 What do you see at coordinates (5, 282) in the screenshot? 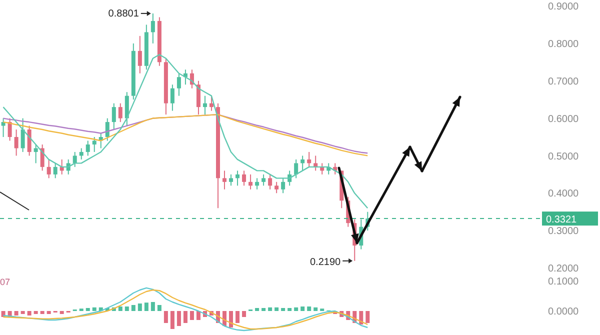
I see `annotation: 07` at bounding box center [5, 282].